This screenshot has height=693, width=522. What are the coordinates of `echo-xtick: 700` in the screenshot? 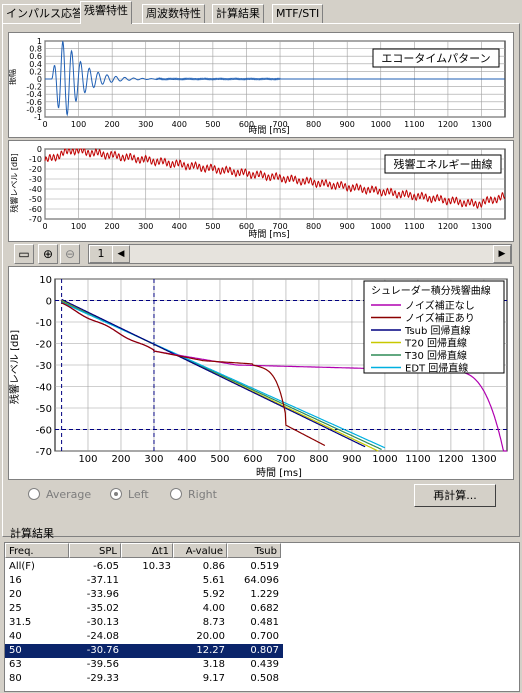 It's located at (279, 124).